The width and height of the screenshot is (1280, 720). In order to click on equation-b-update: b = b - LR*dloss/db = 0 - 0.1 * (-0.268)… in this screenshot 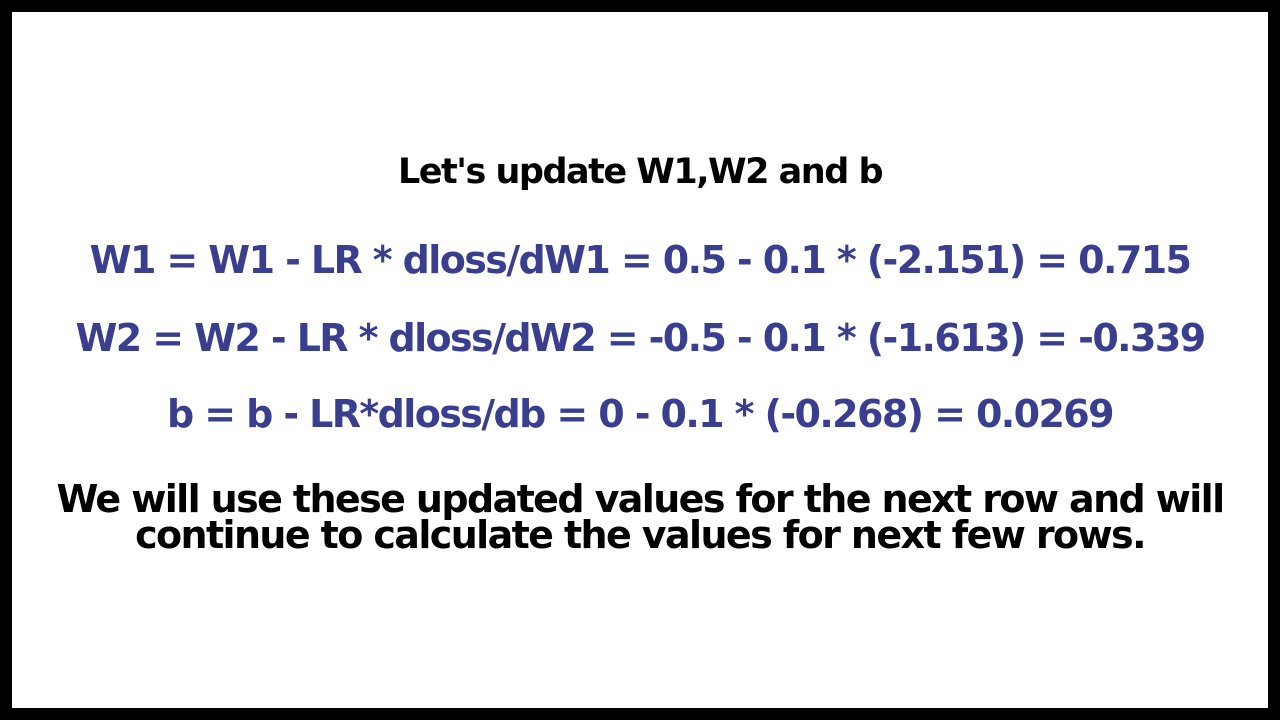, I will do `click(641, 414)`.